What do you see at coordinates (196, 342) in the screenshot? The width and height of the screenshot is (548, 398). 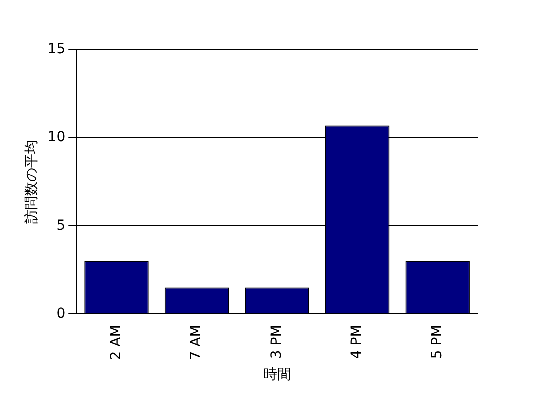 I see `x-tick-label: 7 AM` at bounding box center [196, 342].